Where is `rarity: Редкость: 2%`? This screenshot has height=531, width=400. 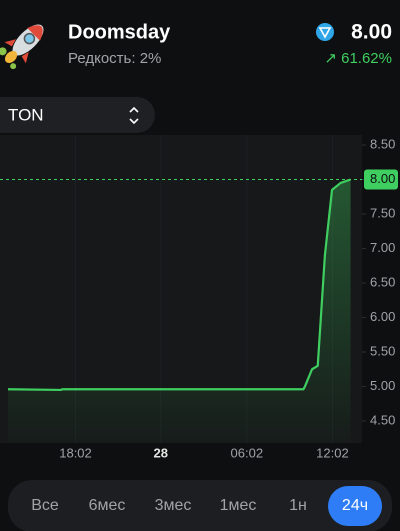
rarity: Редкость: 2% is located at coordinates (114, 58).